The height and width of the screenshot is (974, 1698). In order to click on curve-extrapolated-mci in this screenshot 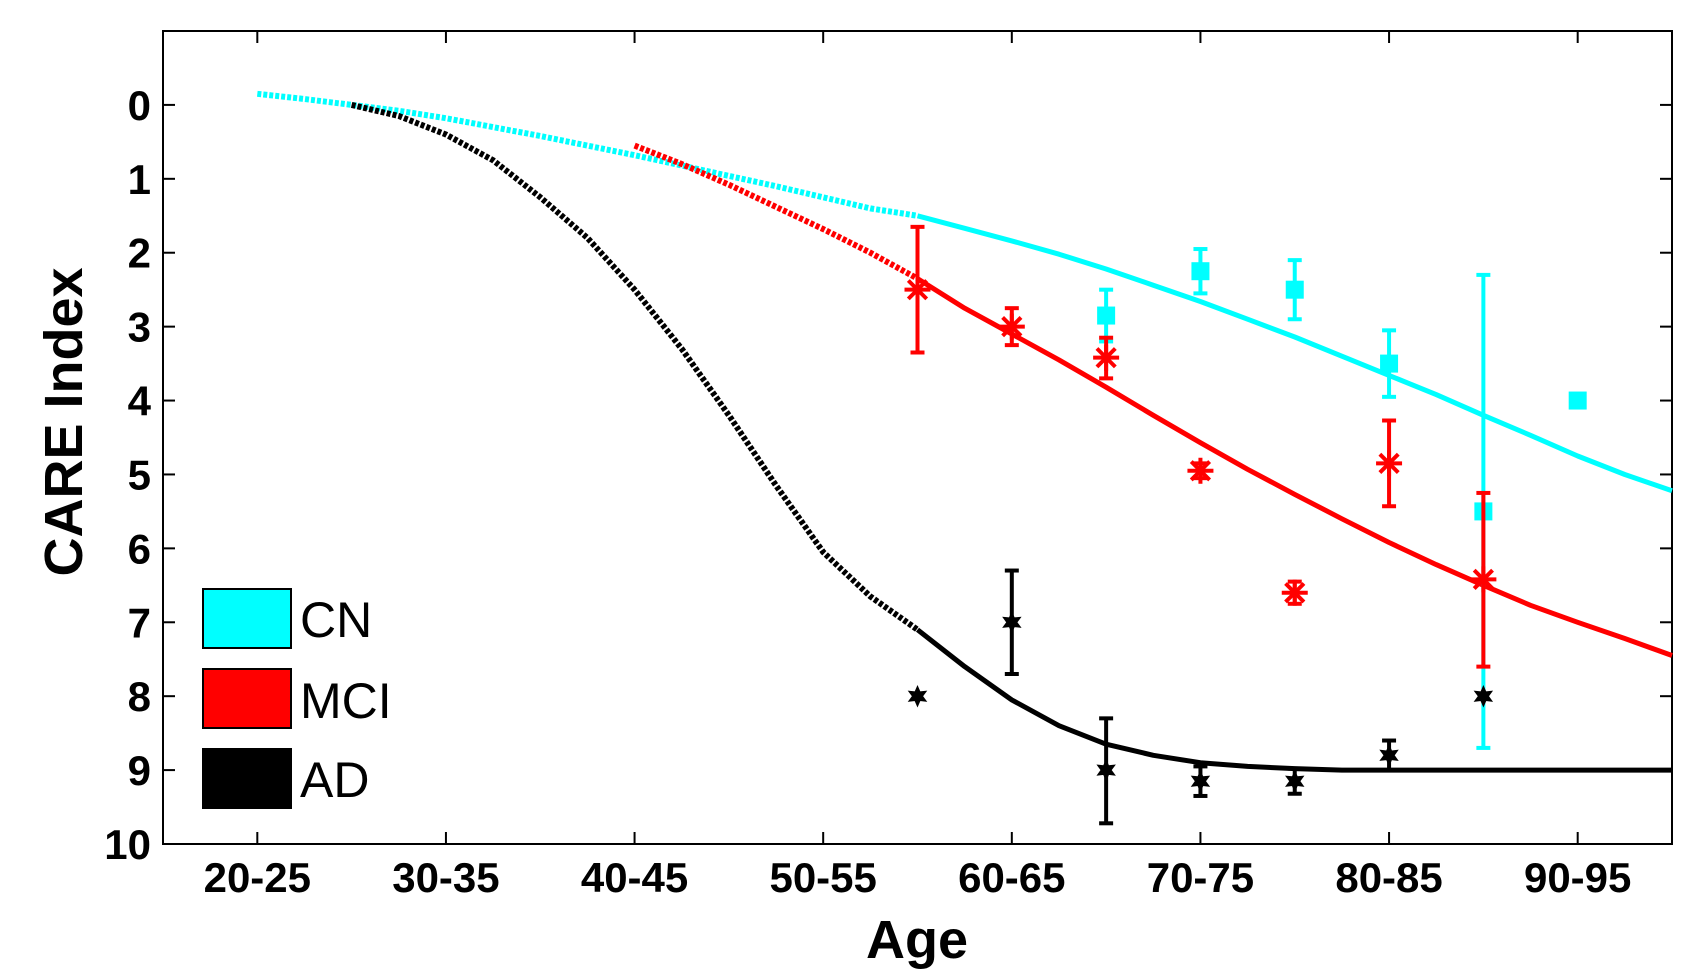, I will do `click(776, 212)`.